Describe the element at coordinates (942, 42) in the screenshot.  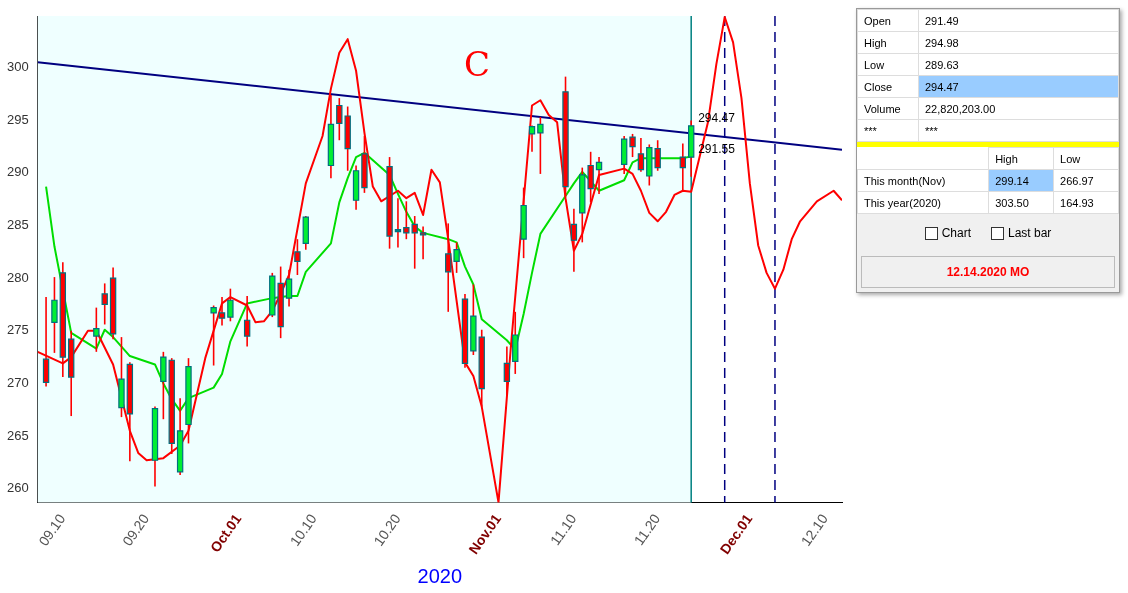
I see `text: 294.98` at that location.